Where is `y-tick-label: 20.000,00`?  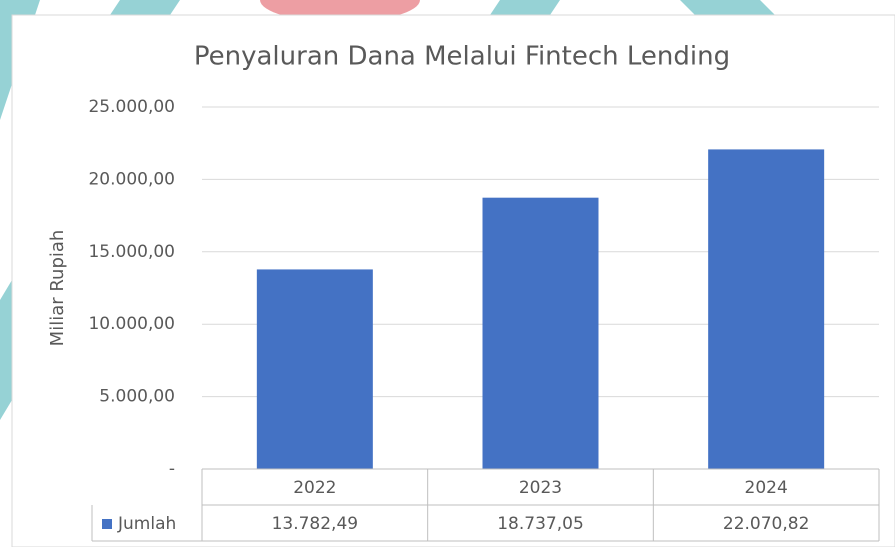 y-tick-label: 20.000,00 is located at coordinates (131, 179).